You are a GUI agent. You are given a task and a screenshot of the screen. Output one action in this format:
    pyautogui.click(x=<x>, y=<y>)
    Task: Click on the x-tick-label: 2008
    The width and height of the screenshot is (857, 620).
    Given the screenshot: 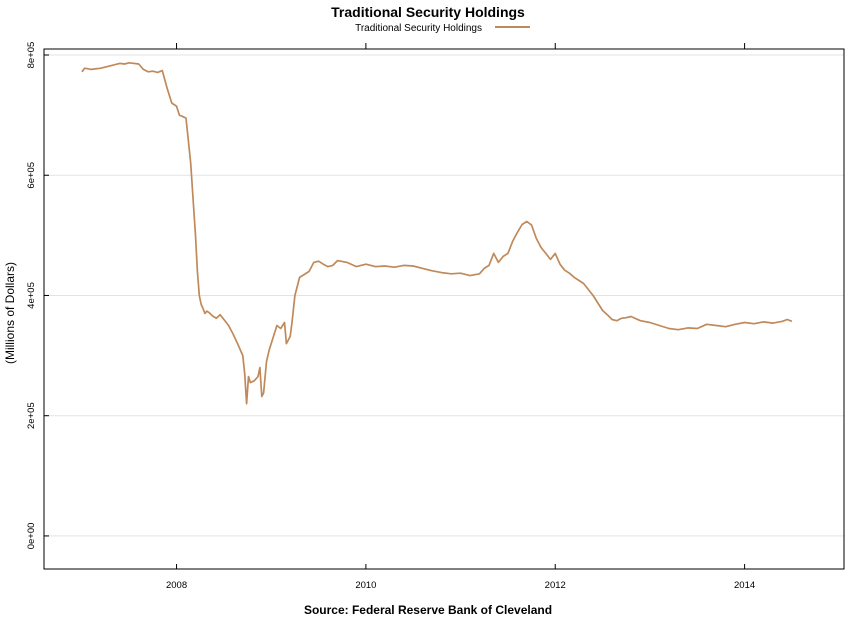 What is the action you would take?
    pyautogui.click(x=176, y=585)
    